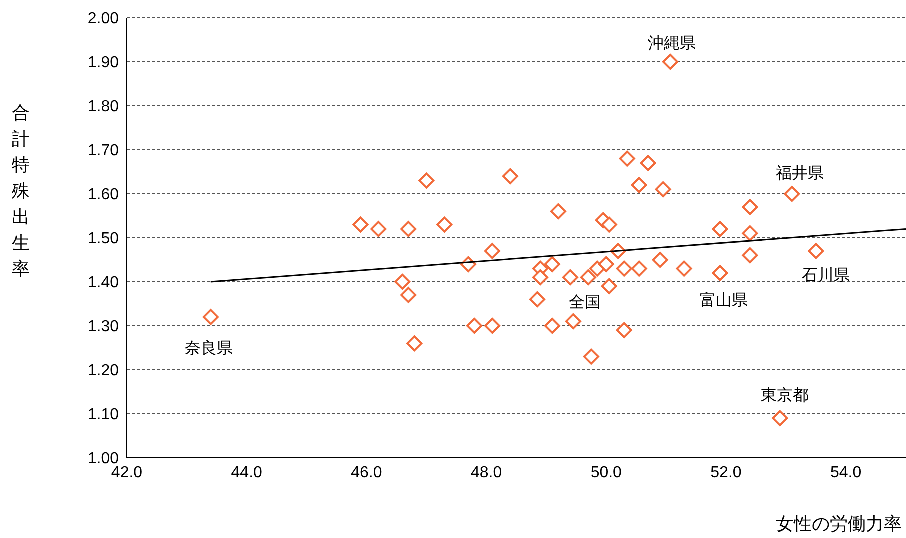 Image resolution: width=906 pixels, height=538 pixels. What do you see at coordinates (104, 195) in the screenshot?
I see `y-tick-label: 1.60` at bounding box center [104, 195].